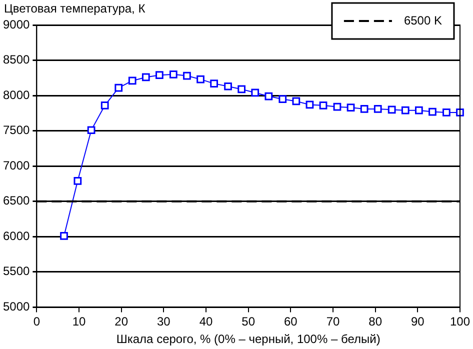 The height and width of the screenshot is (349, 473). What do you see at coordinates (121, 321) in the screenshot?
I see `x-tick-label: 20` at bounding box center [121, 321].